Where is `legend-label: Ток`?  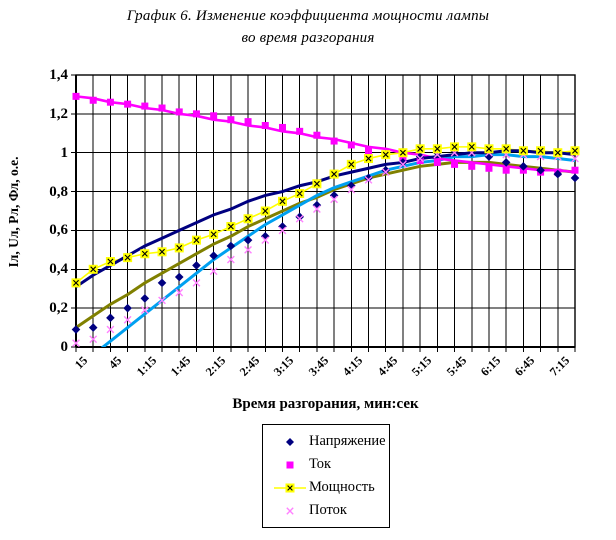 legend-label: Ток is located at coordinates (320, 464).